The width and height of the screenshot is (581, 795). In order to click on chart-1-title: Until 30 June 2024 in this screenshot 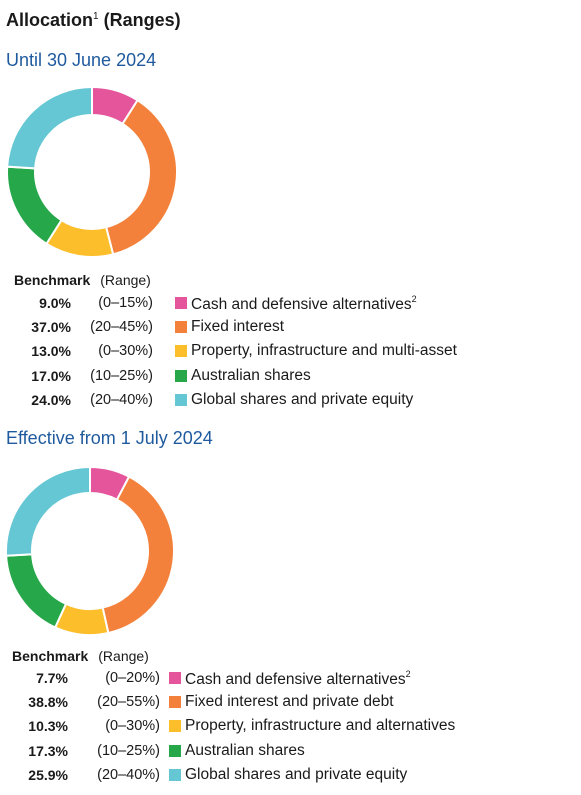, I will do `click(81, 60)`.